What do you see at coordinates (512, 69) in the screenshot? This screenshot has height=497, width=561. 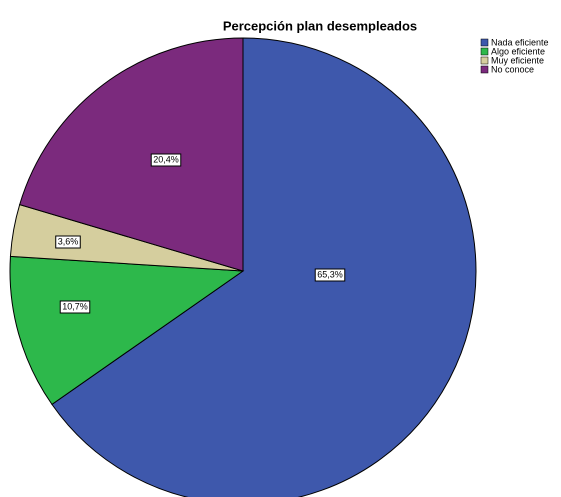 I see `legend-label: No conoce` at bounding box center [512, 69].